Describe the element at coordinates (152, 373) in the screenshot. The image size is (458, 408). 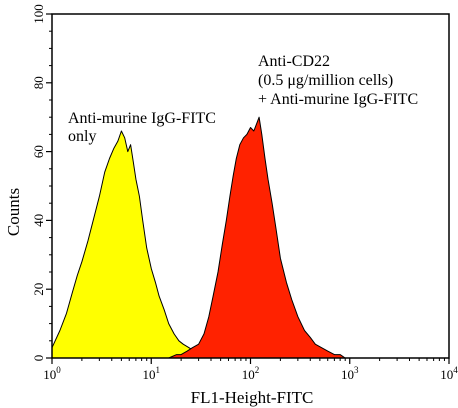
I see `x-tick-label: 10¹` at that location.